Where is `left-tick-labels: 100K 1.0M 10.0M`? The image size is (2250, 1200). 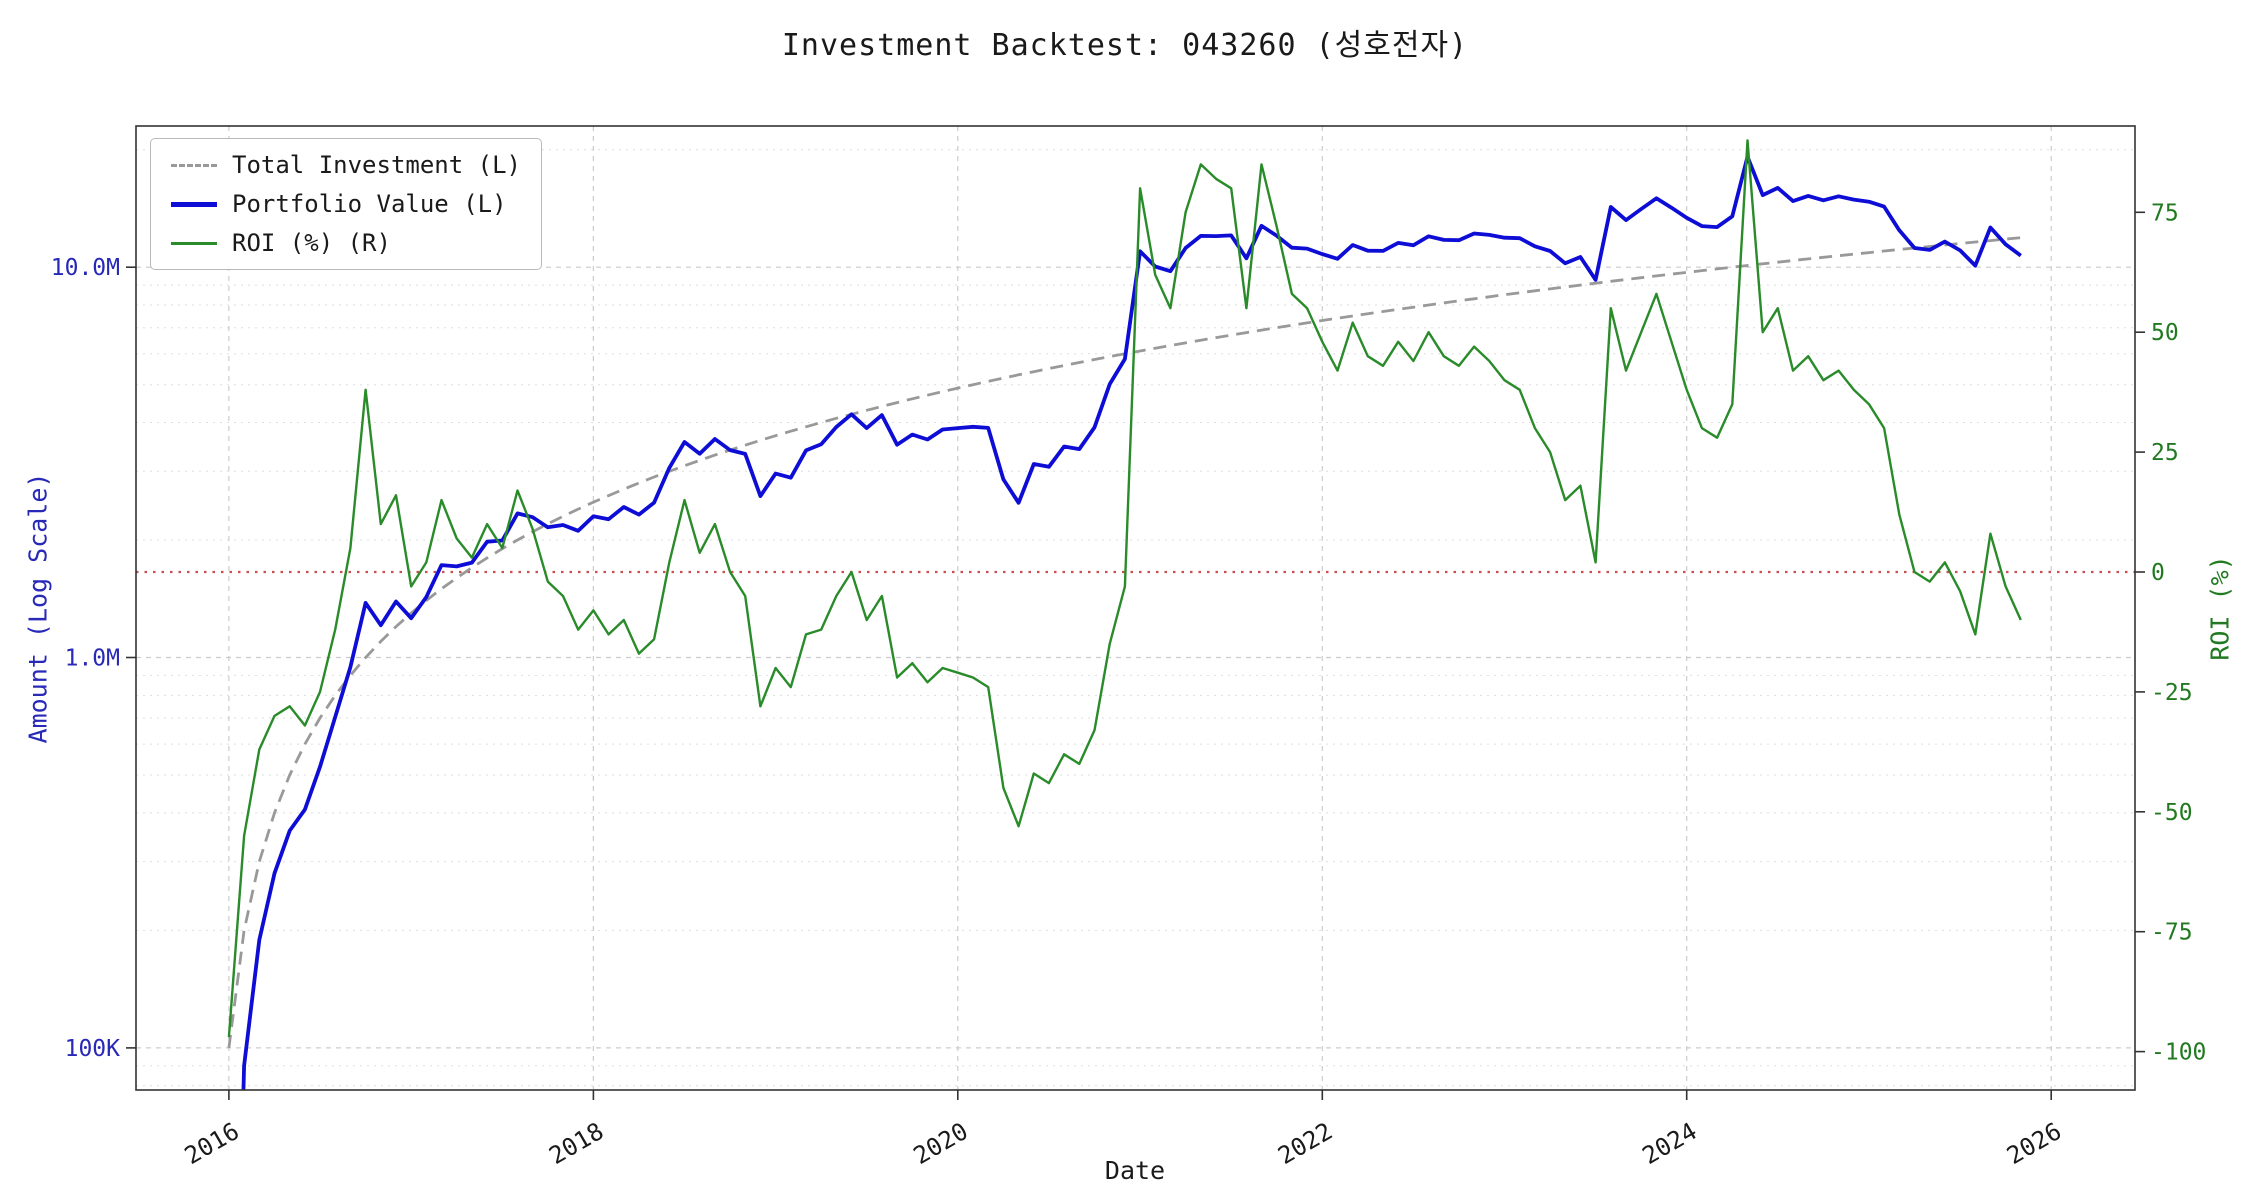
left-tick-labels: 100K 1.0M 10.0M is located at coordinates (85, 658).